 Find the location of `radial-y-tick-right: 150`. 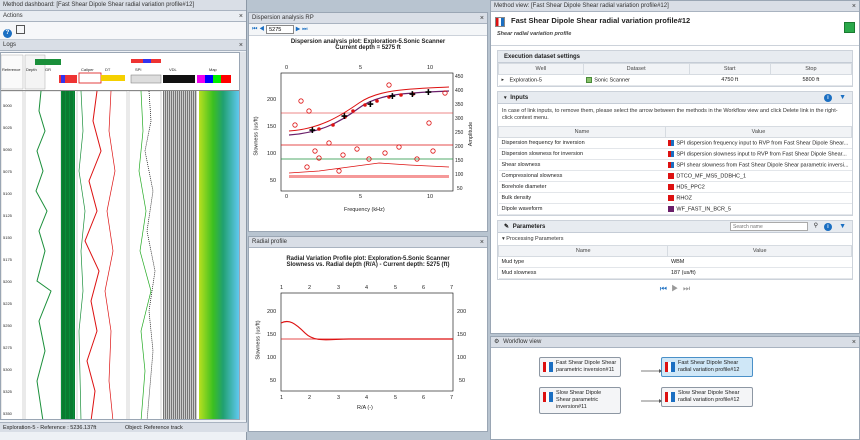

radial-y-tick-right: 150 is located at coordinates (462, 335).